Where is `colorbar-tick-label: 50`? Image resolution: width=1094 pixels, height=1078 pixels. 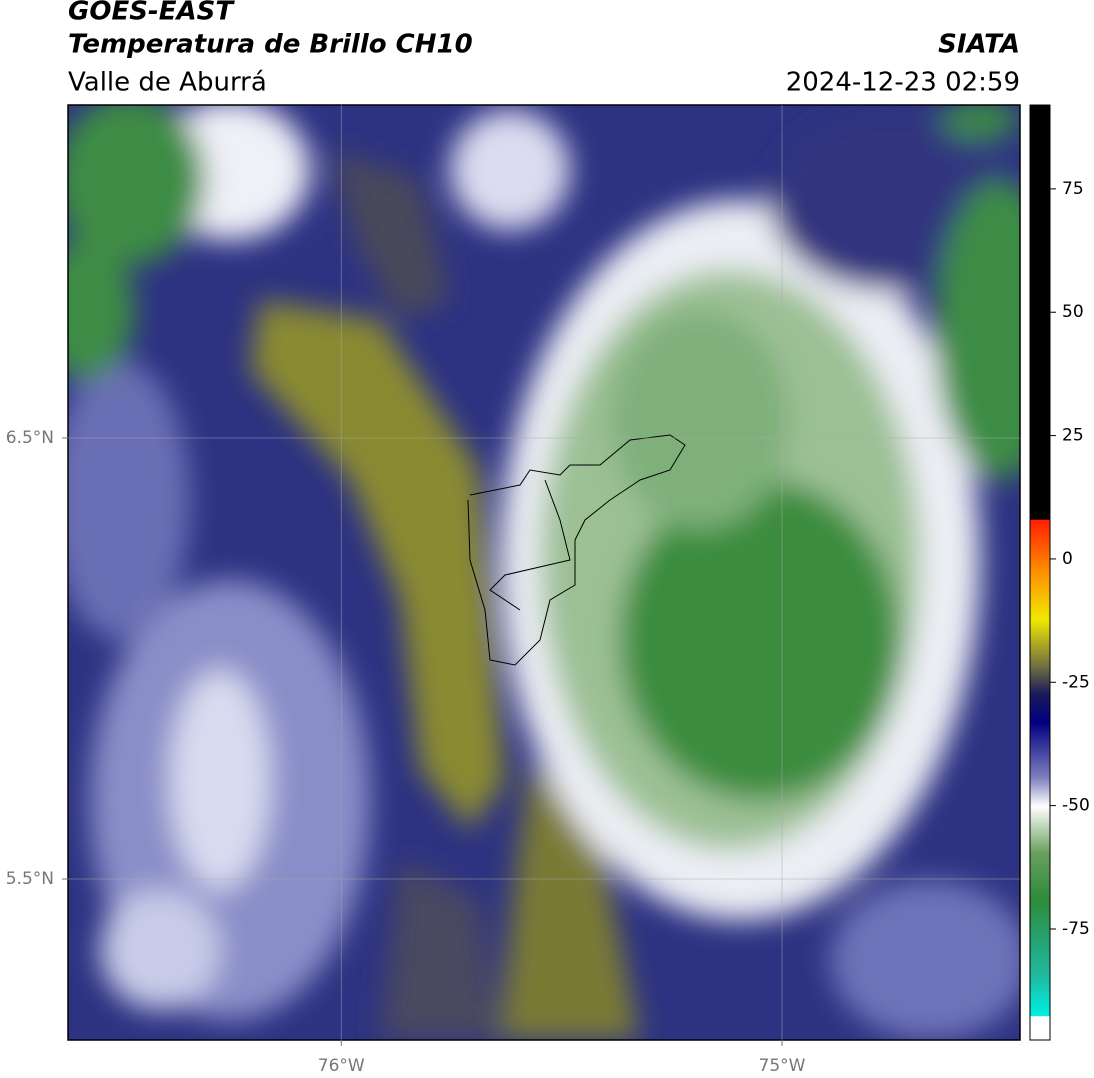 colorbar-tick-label: 50 is located at coordinates (1073, 312).